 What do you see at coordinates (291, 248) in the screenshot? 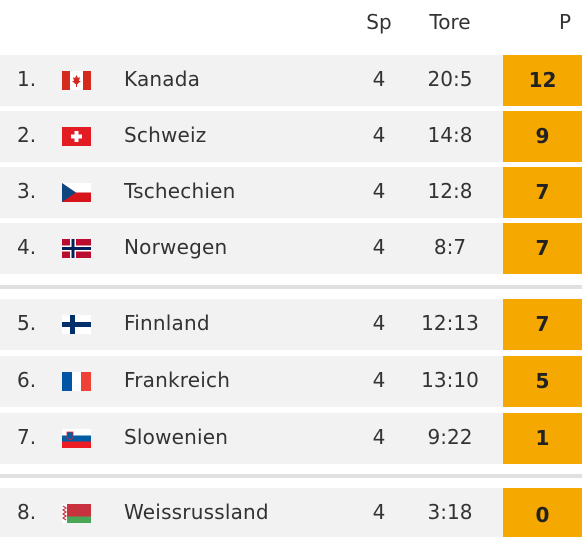
I see `table-row: 4. Norwegen 4 8:7 7` at bounding box center [291, 248].